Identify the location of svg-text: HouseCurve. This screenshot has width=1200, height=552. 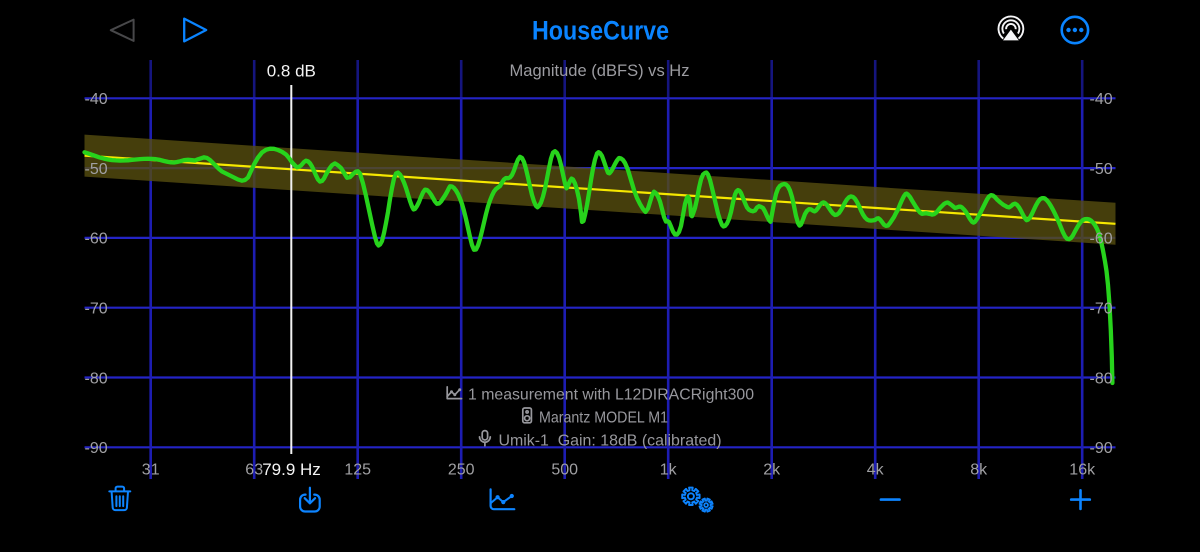
(600, 31).